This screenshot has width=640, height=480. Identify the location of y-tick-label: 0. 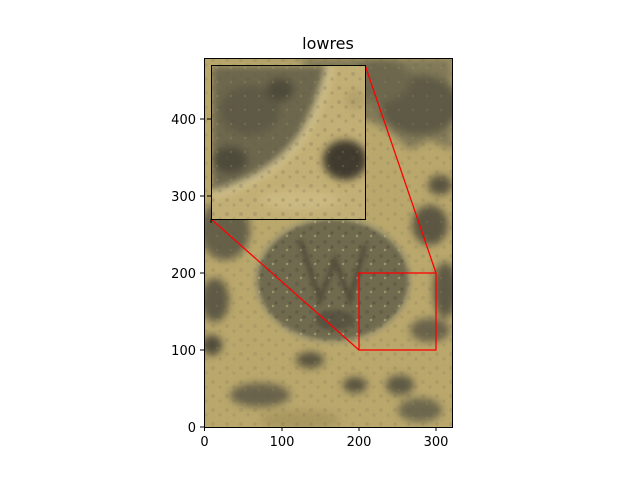
(192, 428).